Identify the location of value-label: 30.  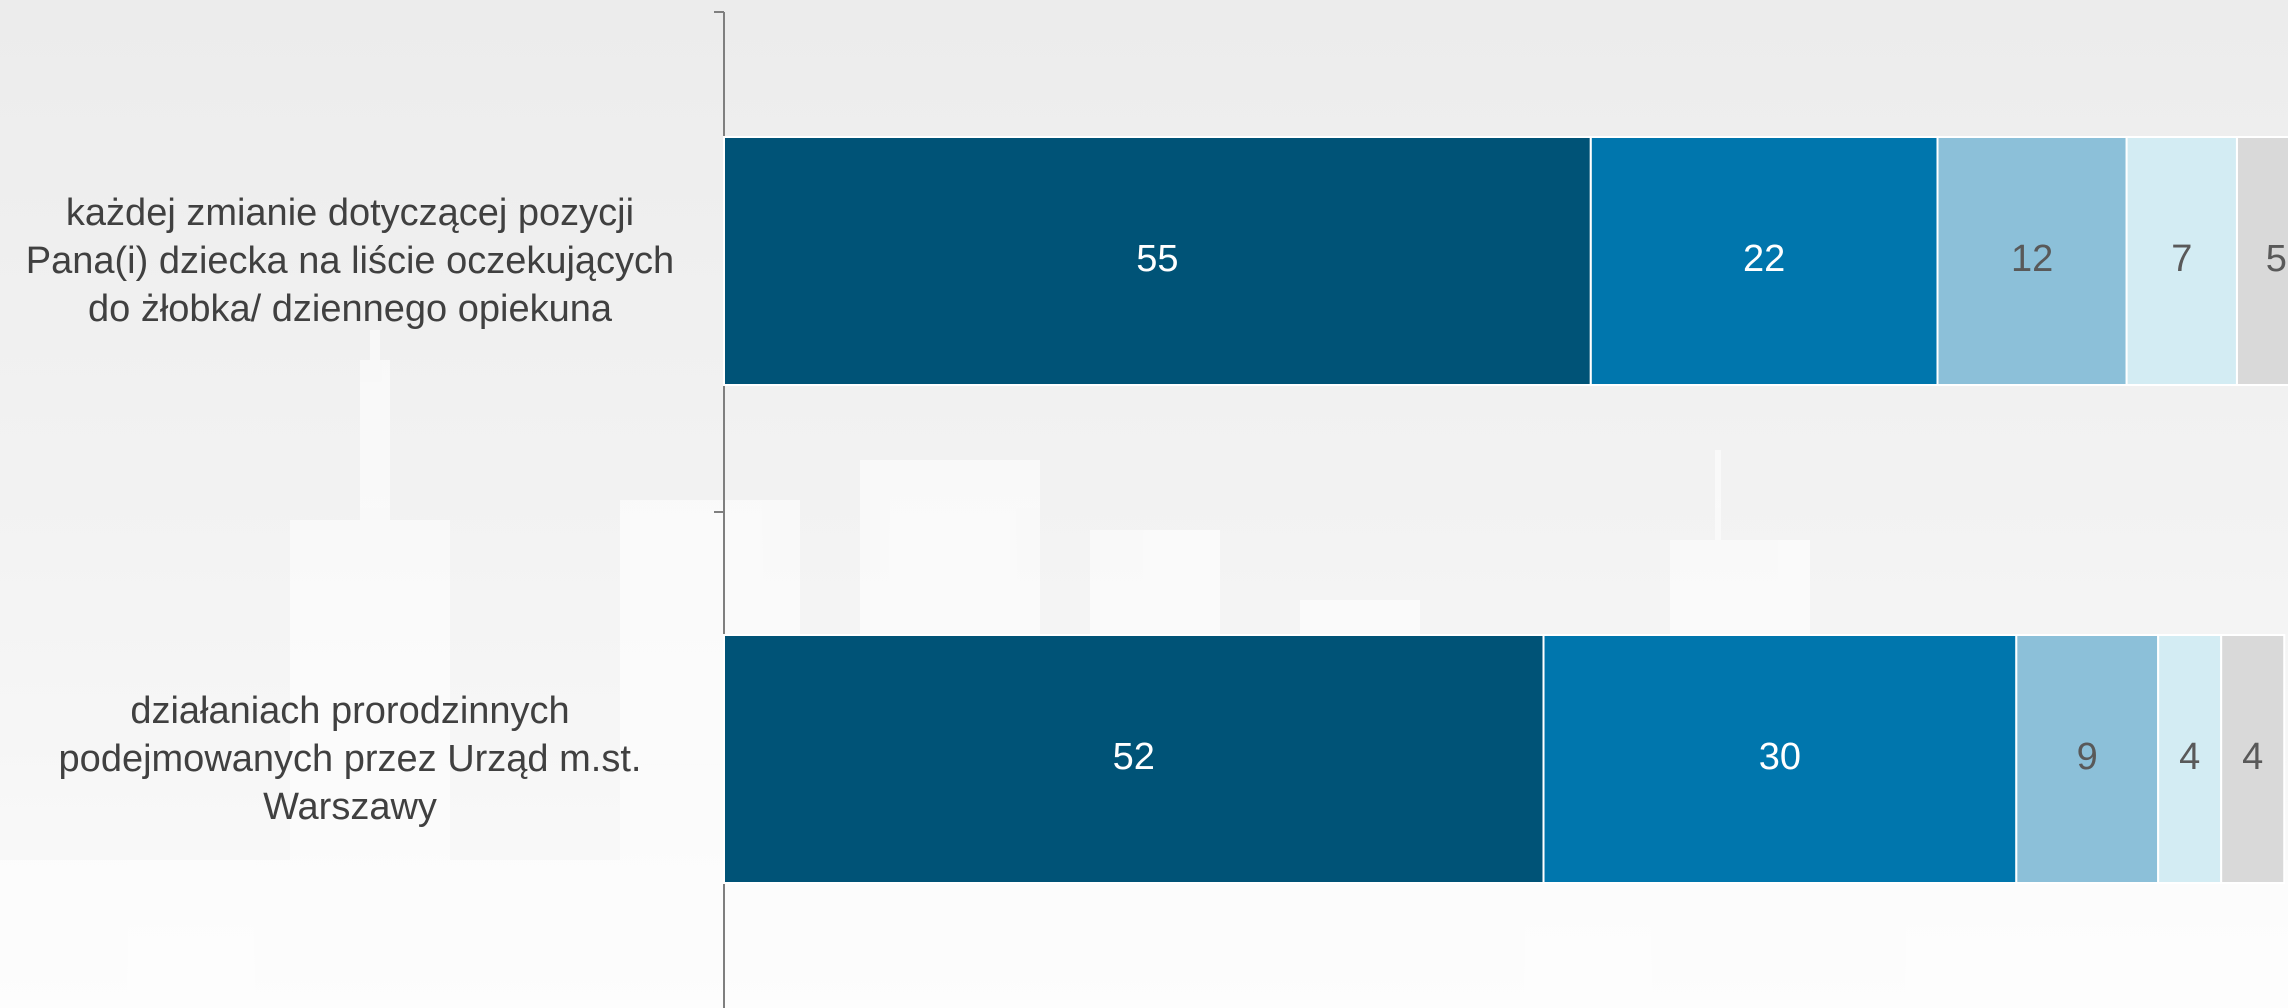
(1780, 757).